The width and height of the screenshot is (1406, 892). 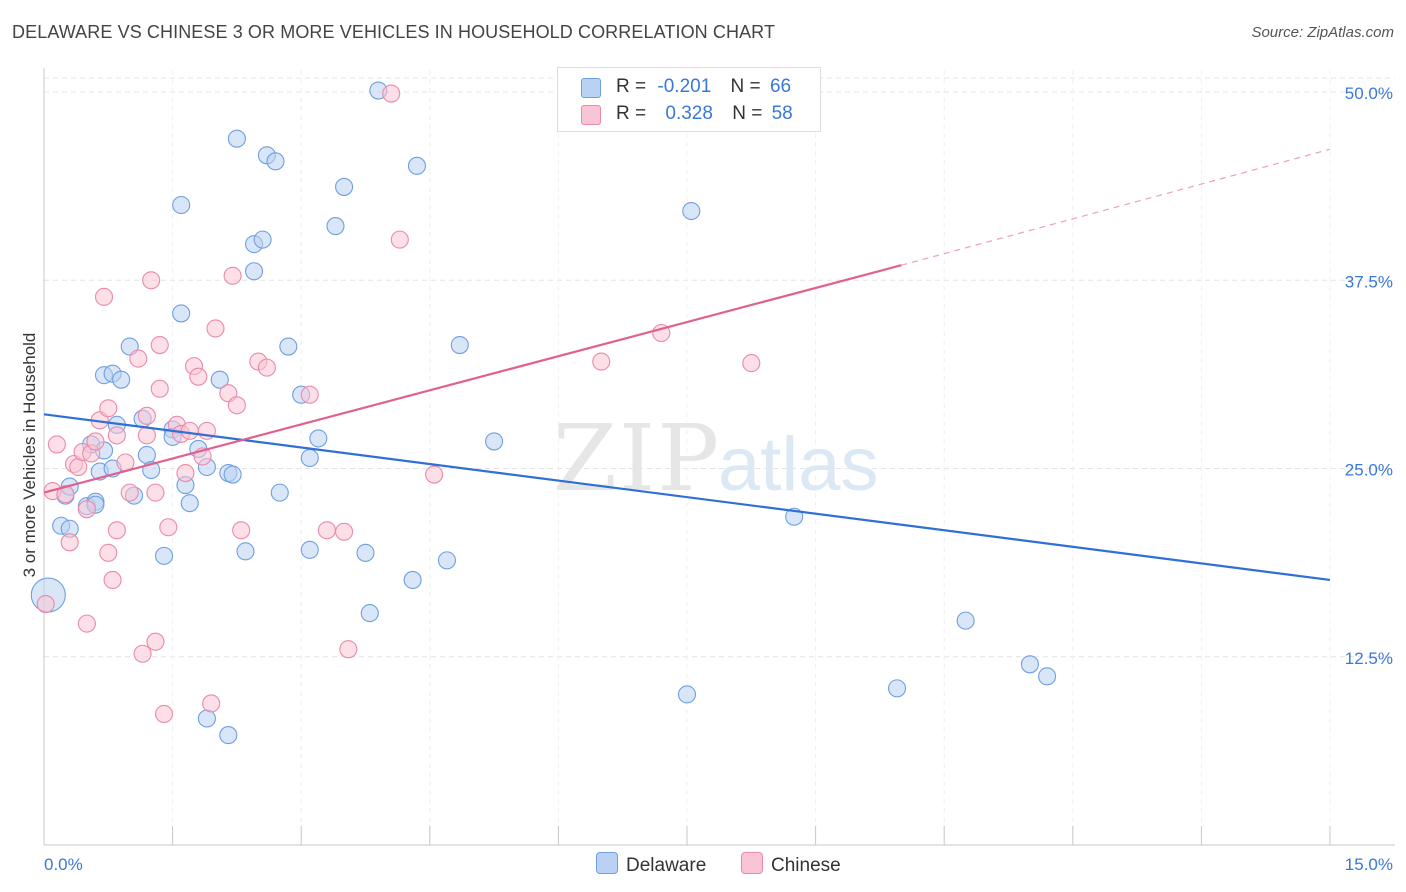 I want to click on chinese-trend-extrapolation, so click(x=1116, y=207).